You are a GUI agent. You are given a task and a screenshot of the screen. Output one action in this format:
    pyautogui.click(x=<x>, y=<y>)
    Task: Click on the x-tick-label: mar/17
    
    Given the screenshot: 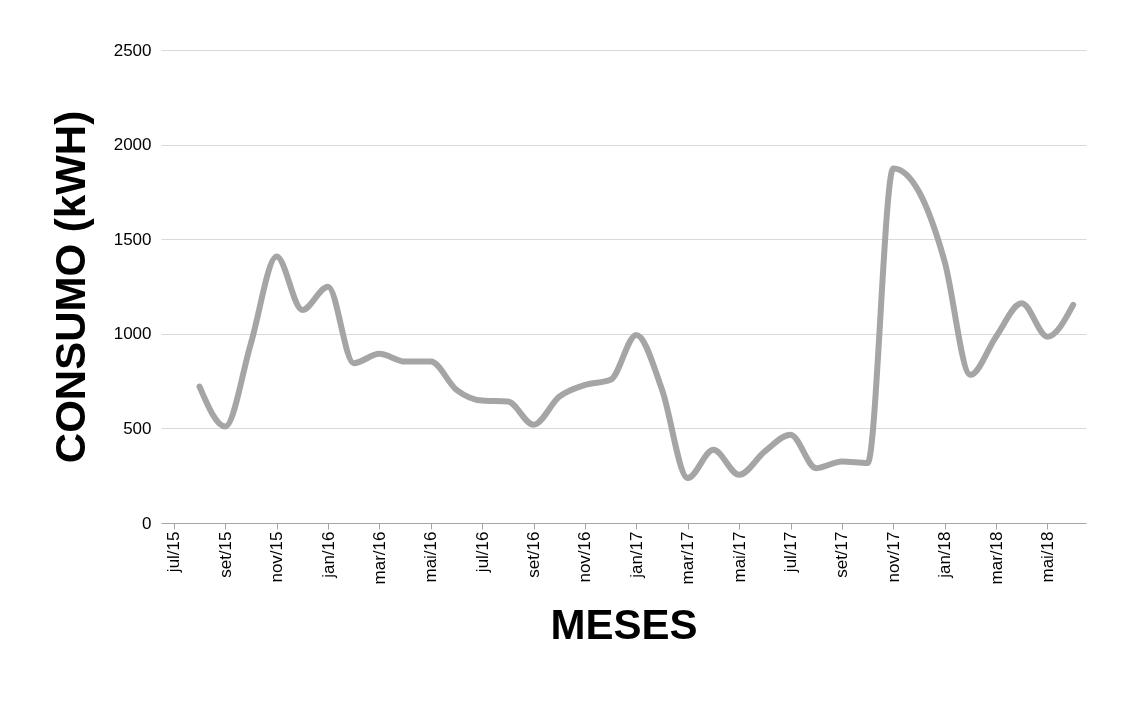 What is the action you would take?
    pyautogui.click(x=688, y=558)
    